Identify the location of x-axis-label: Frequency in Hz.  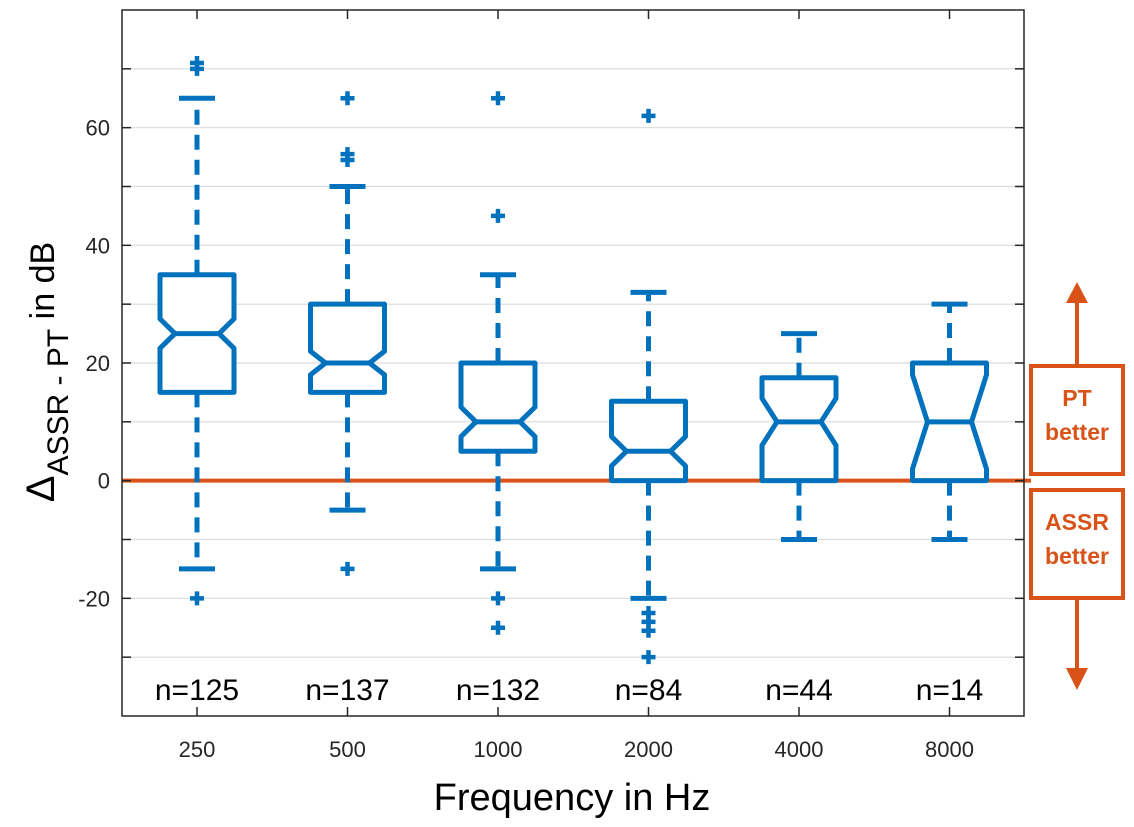
(572, 798).